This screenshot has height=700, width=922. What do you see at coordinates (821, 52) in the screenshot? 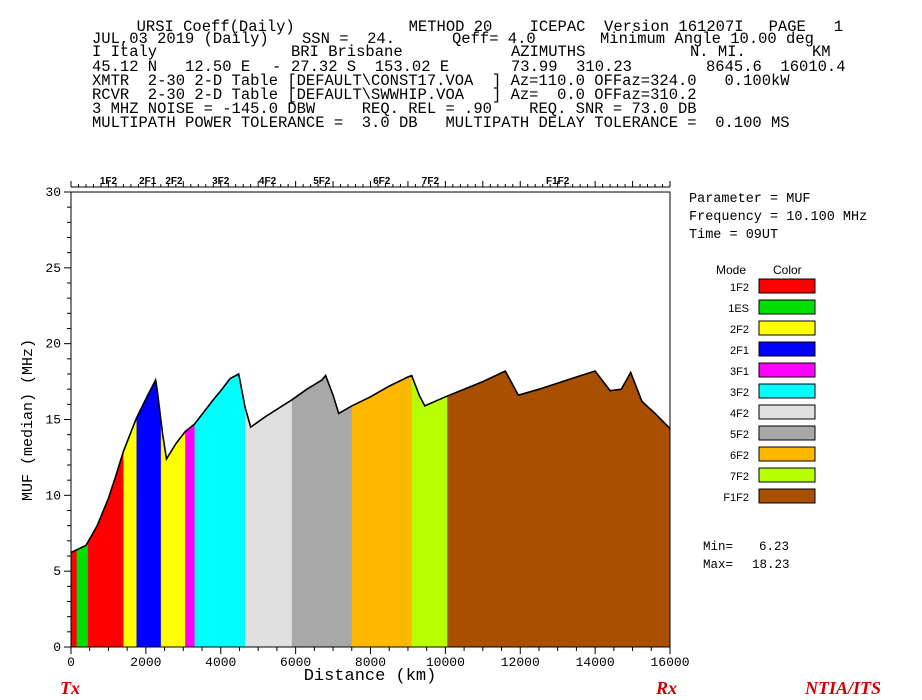
I see `header-km: KM` at bounding box center [821, 52].